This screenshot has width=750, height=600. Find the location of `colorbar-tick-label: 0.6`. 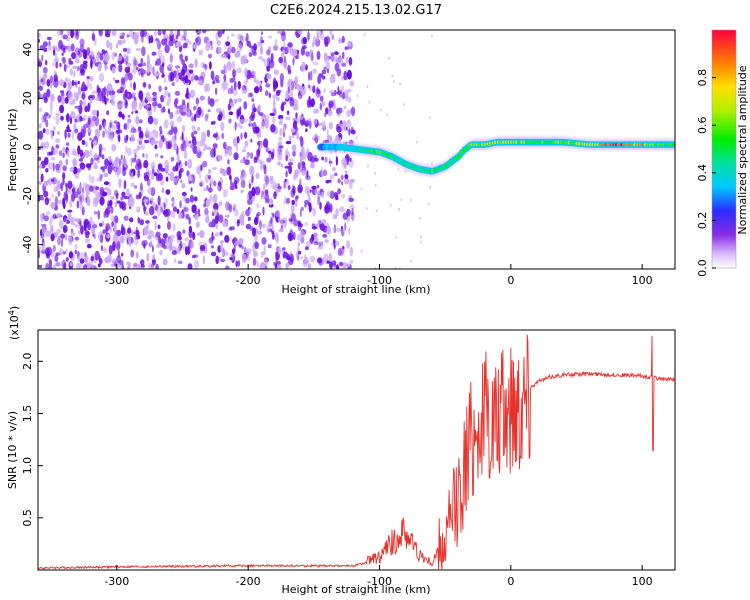

colorbar-tick-label: 0.6 is located at coordinates (702, 125).